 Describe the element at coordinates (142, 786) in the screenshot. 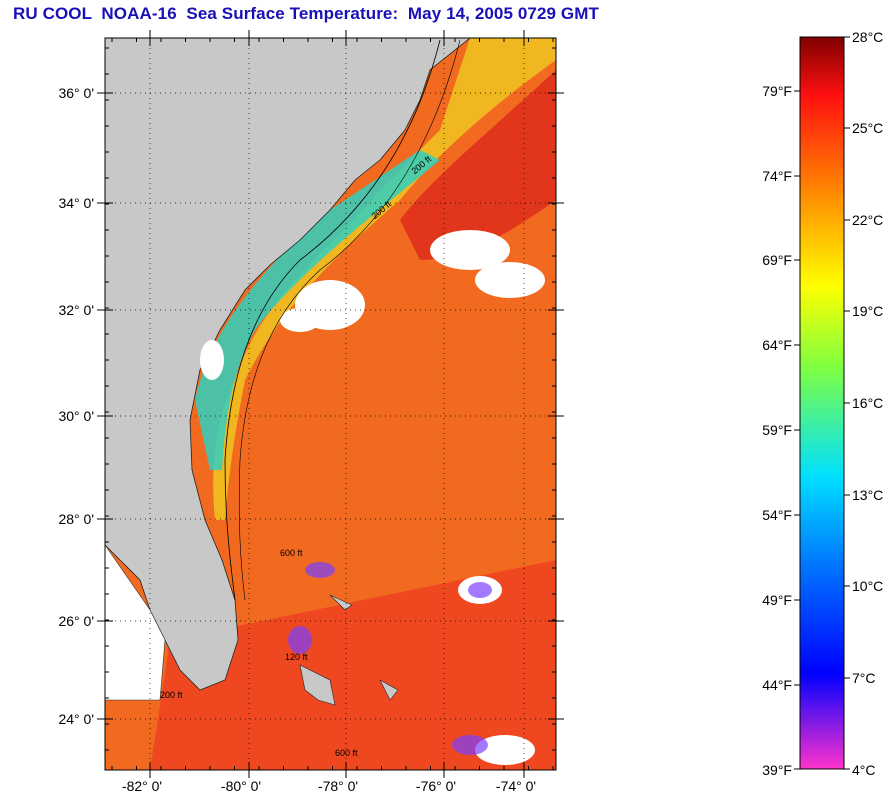

I see `lon-label-82: -82° 0'` at that location.